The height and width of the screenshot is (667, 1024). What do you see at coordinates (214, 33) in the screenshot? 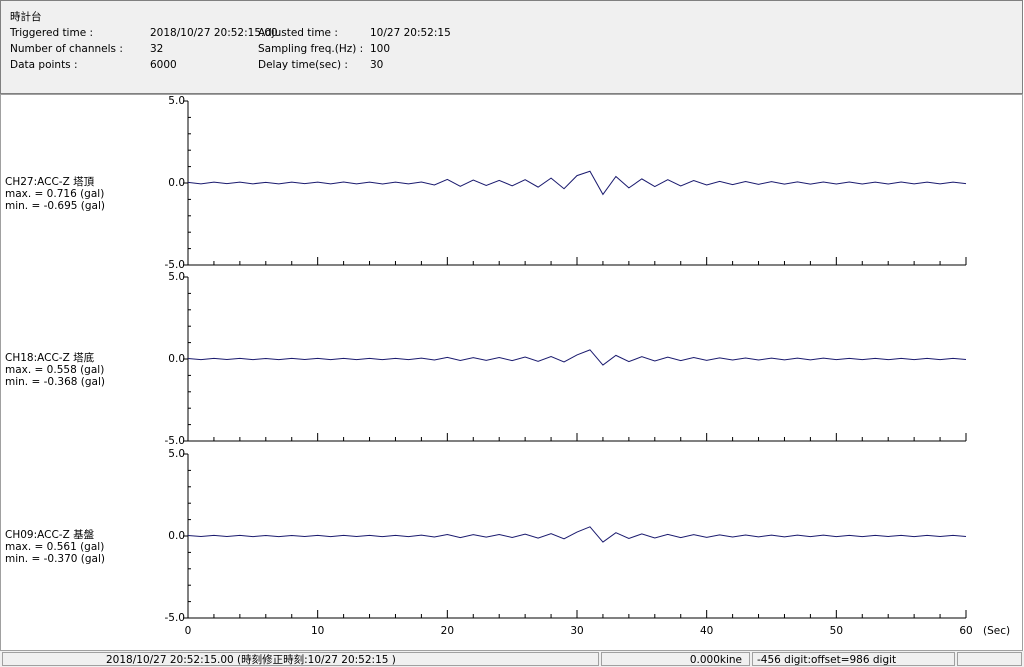
I see `field-value: 2018/10/27 20:52:15.00` at bounding box center [214, 33].